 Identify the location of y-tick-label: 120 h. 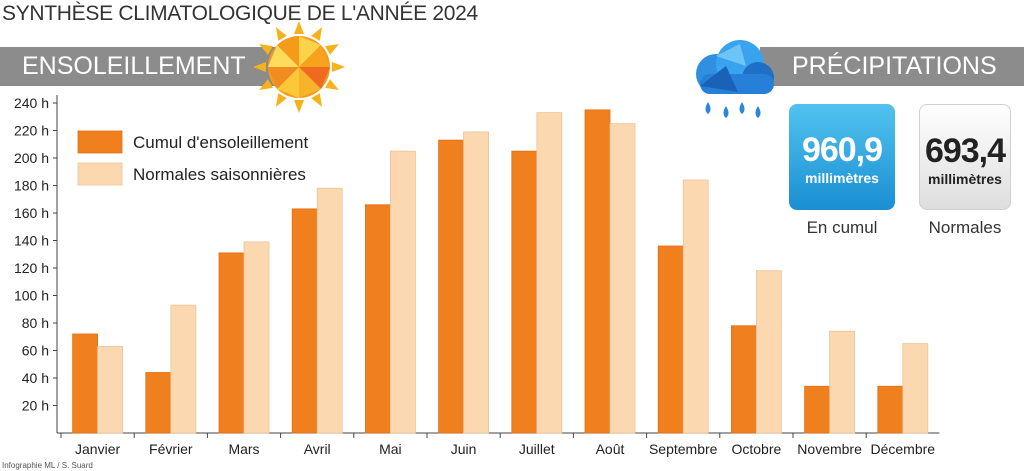
(31, 268).